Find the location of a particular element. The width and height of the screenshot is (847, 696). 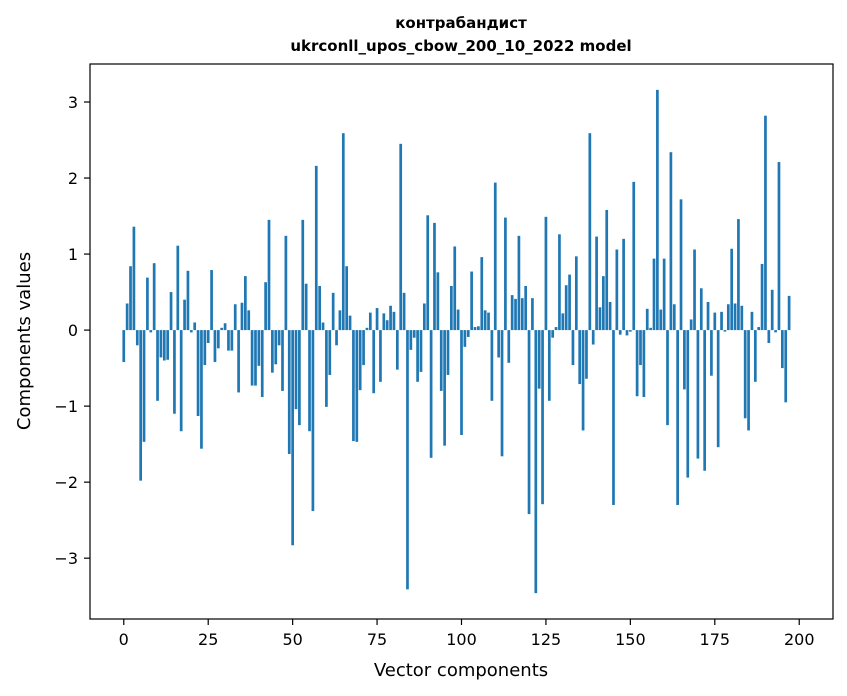

x-tick-label: 50 is located at coordinates (292, 639).